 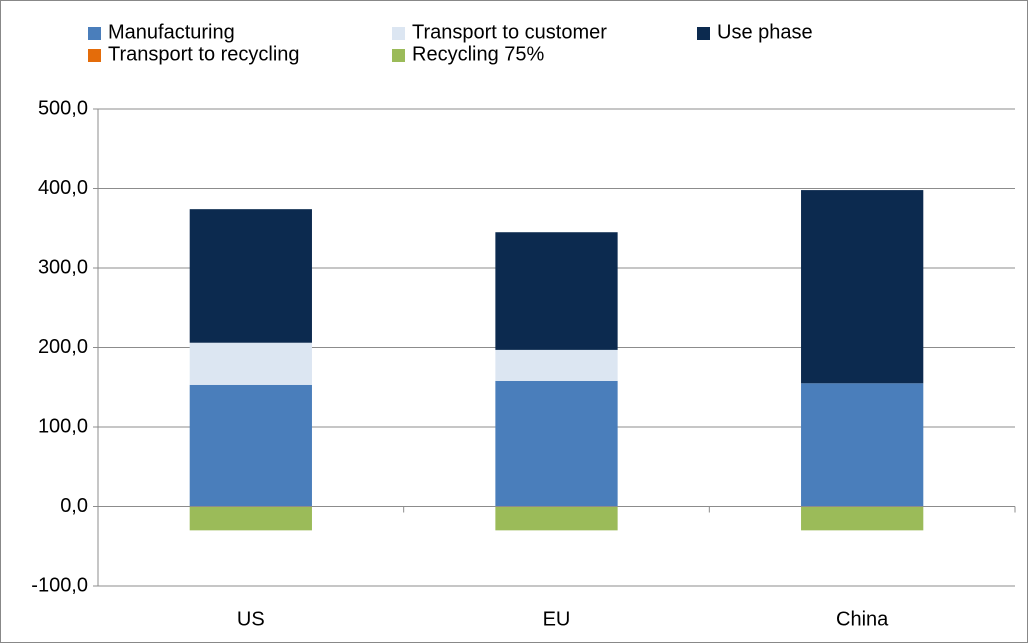 What do you see at coordinates (63, 426) in the screenshot?
I see `y-tick-label: 100,0` at bounding box center [63, 426].